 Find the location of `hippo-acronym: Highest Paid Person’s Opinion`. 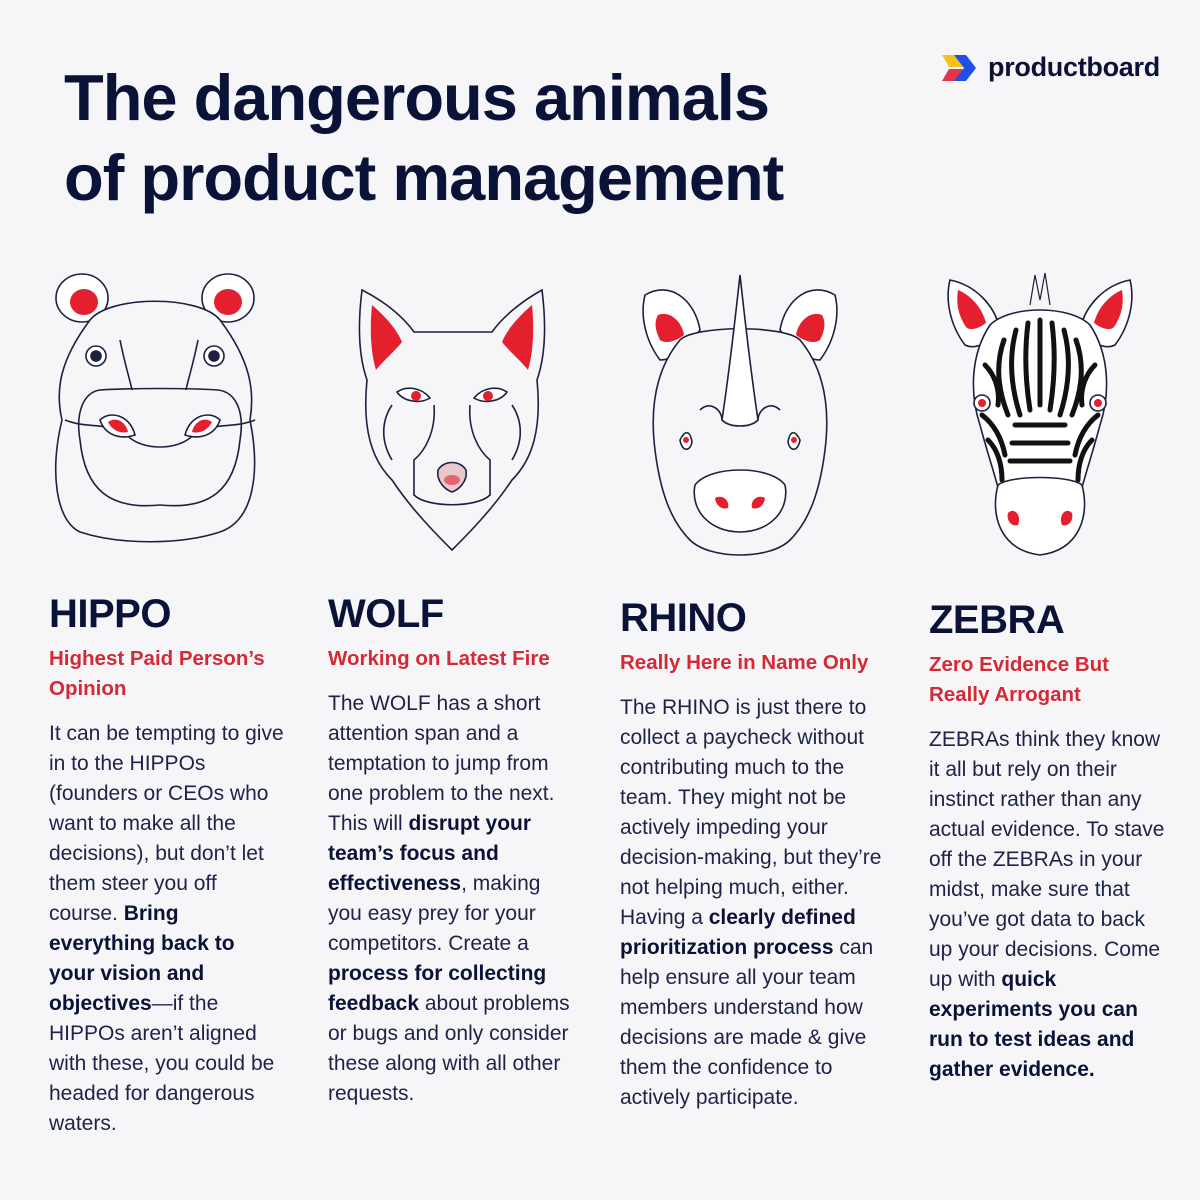

hippo-acronym: Highest Paid Person’s Opinion is located at coordinates (157, 673).